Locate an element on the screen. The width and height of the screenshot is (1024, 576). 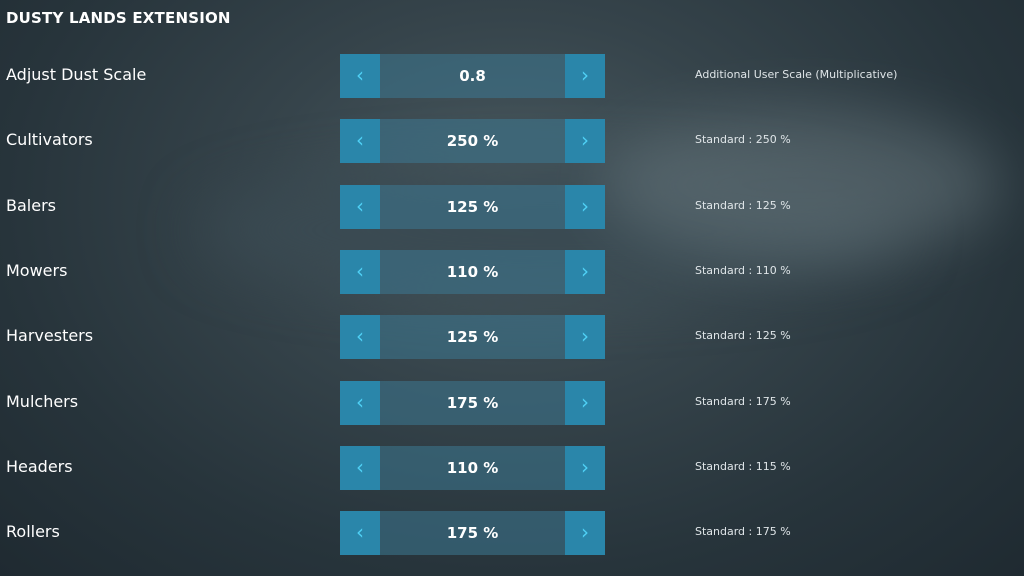
value-selector: ‹ 0.8 › is located at coordinates (472, 76).